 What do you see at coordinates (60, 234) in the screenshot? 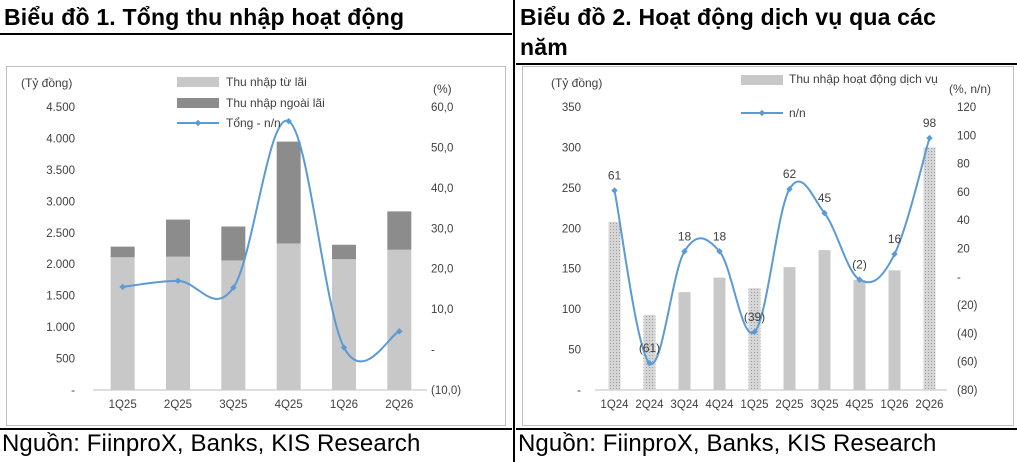
I see `left-tick-label: 2.500` at bounding box center [60, 234].